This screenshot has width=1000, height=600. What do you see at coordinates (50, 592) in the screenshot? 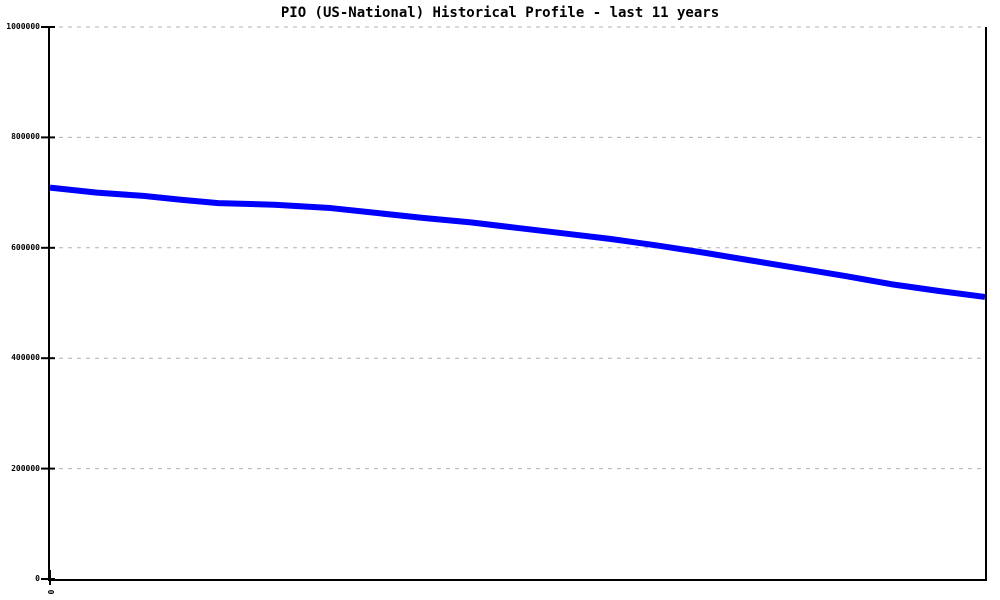
I see `x-axis-tick-label: 0` at bounding box center [50, 592].